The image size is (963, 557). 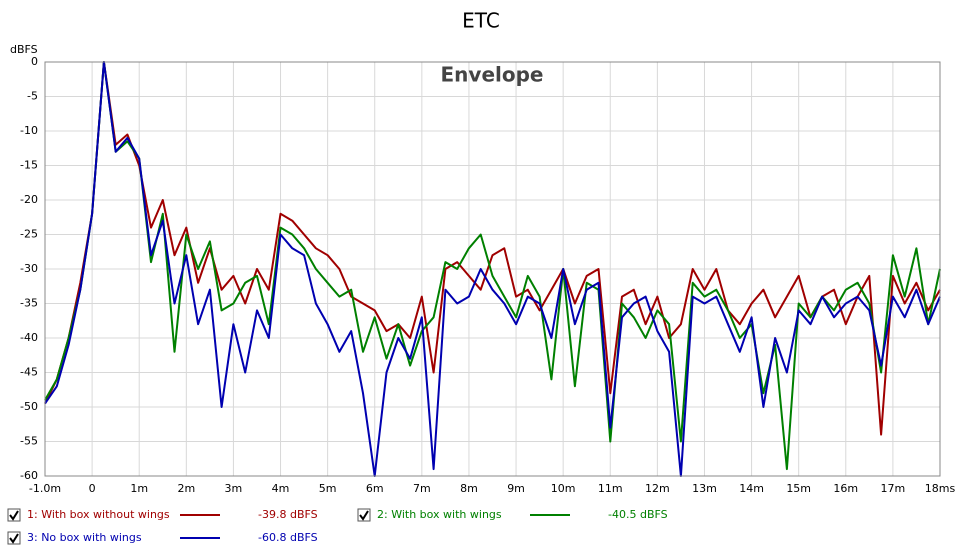 What do you see at coordinates (98, 514) in the screenshot?
I see `legend-label: 1: With box without wings` at bounding box center [98, 514].